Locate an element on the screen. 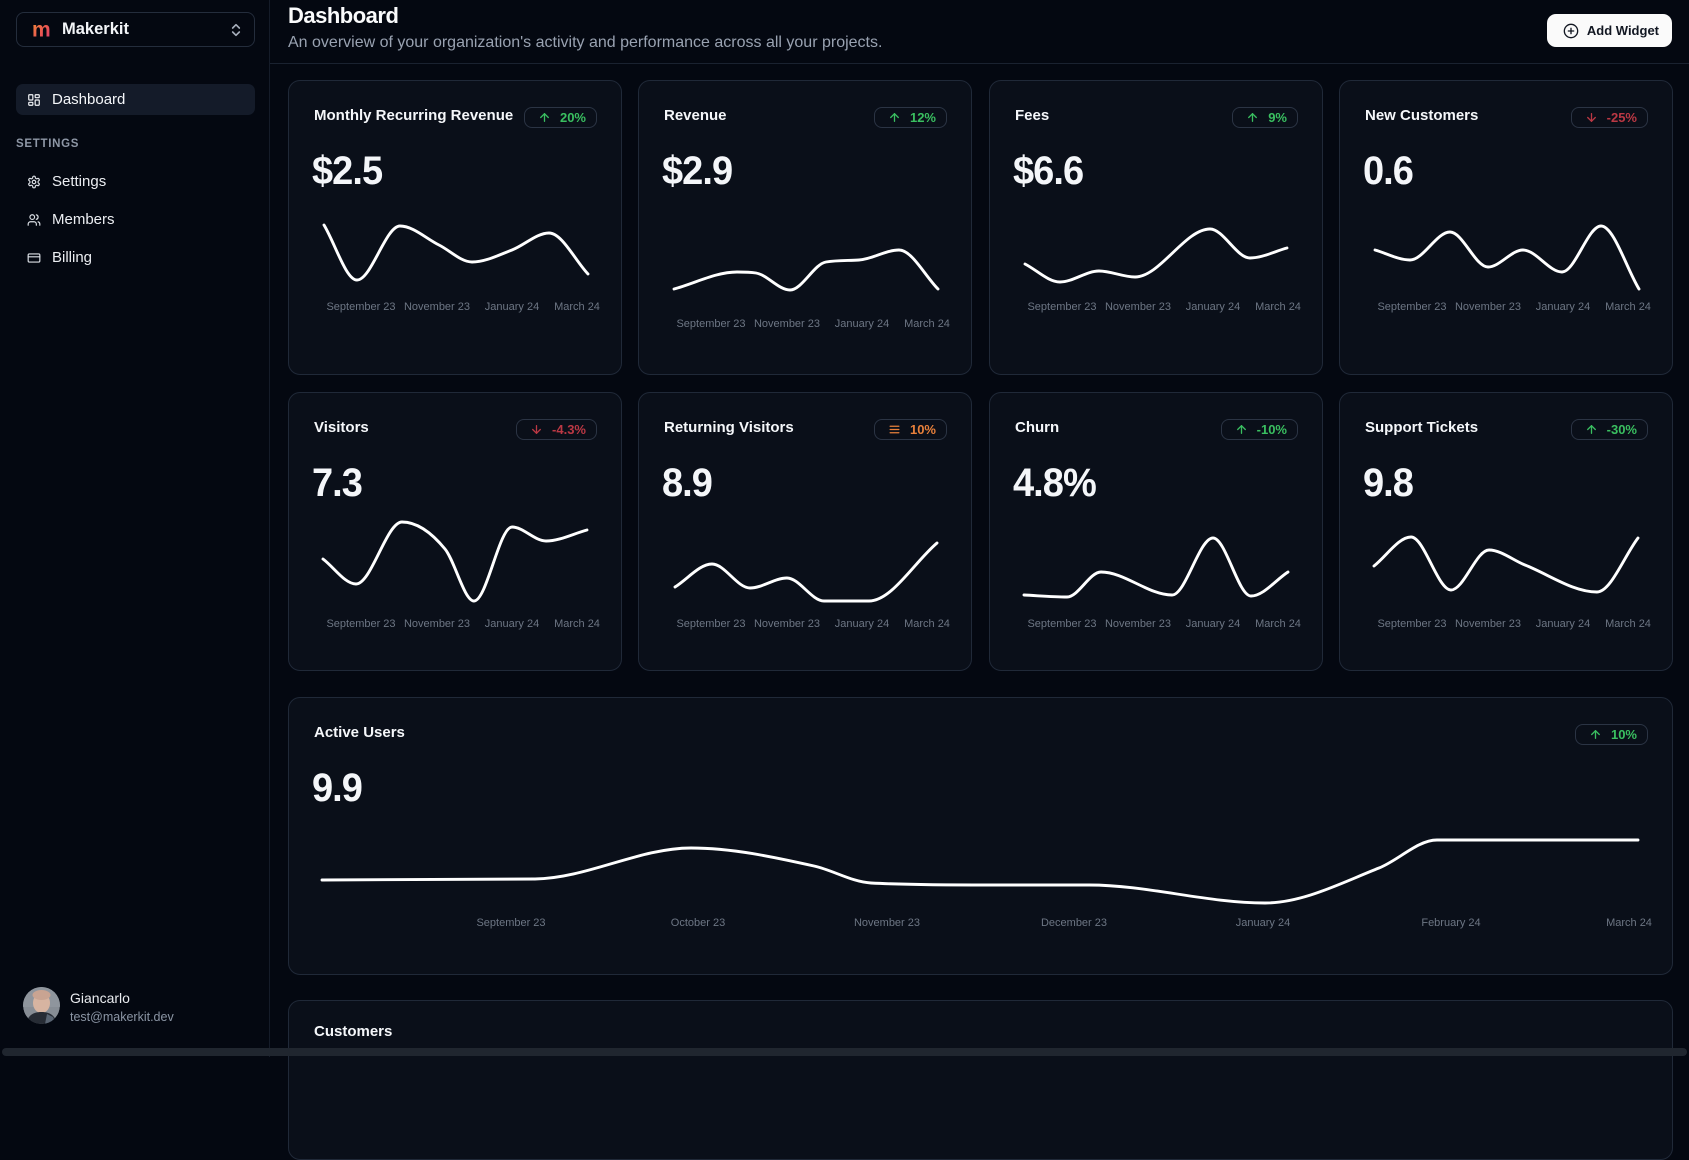  svg-text: m is located at coordinates (41, 30).